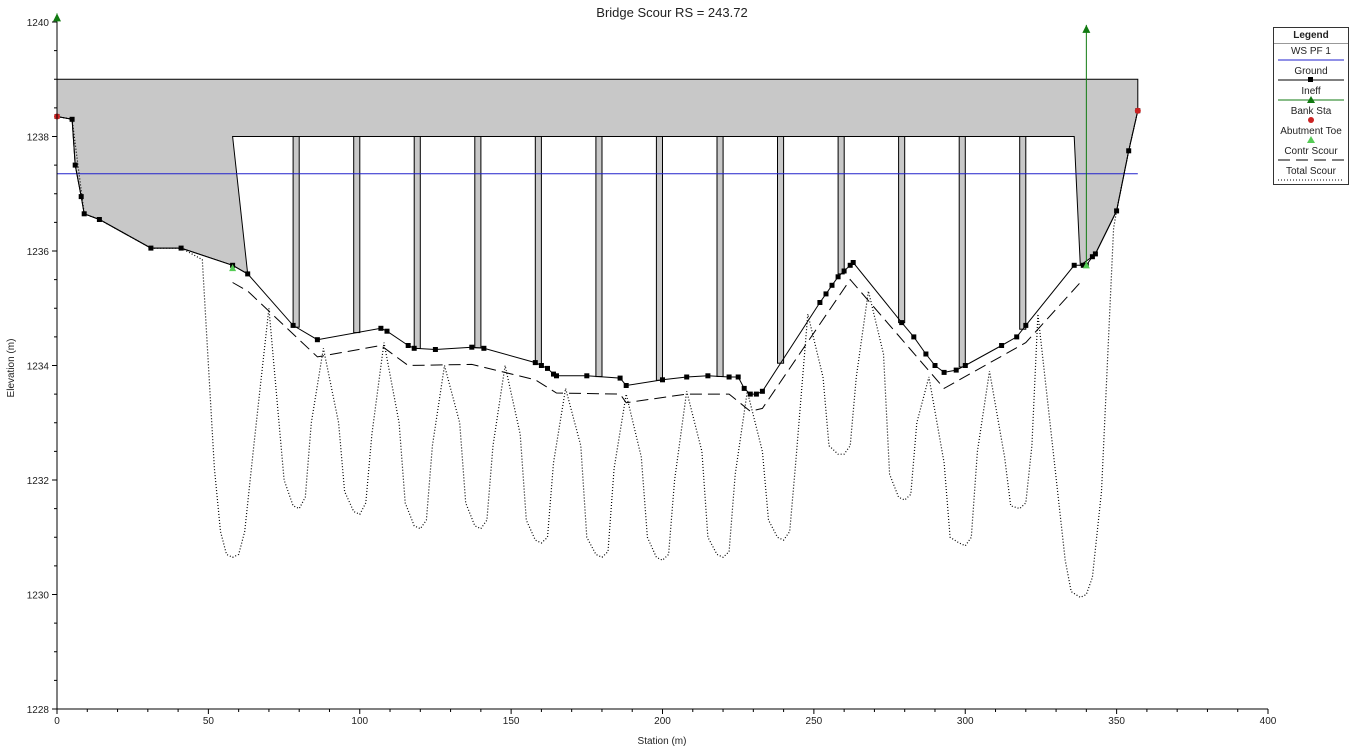 The image size is (1353, 749). I want to click on y-tick-label: 1230, so click(38, 596).